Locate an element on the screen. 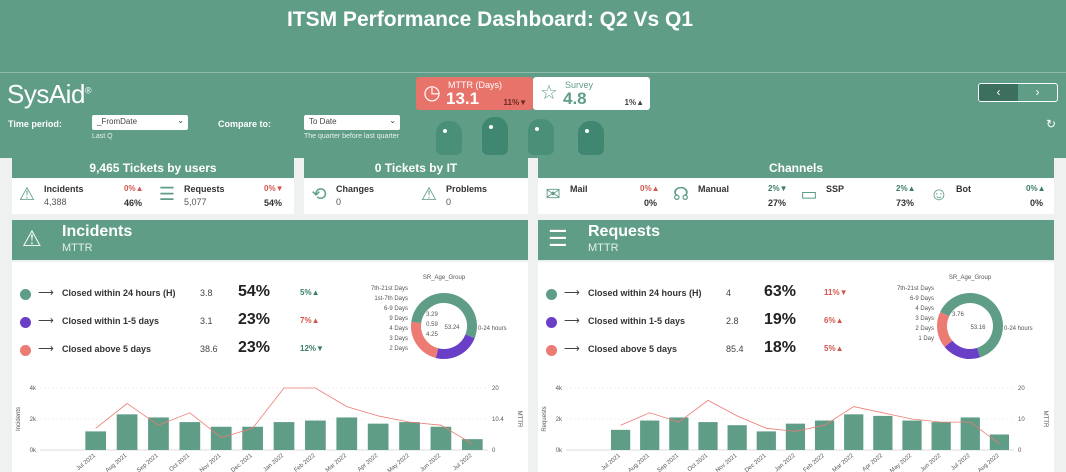  y2-axis-label: MTTR is located at coordinates (519, 419).